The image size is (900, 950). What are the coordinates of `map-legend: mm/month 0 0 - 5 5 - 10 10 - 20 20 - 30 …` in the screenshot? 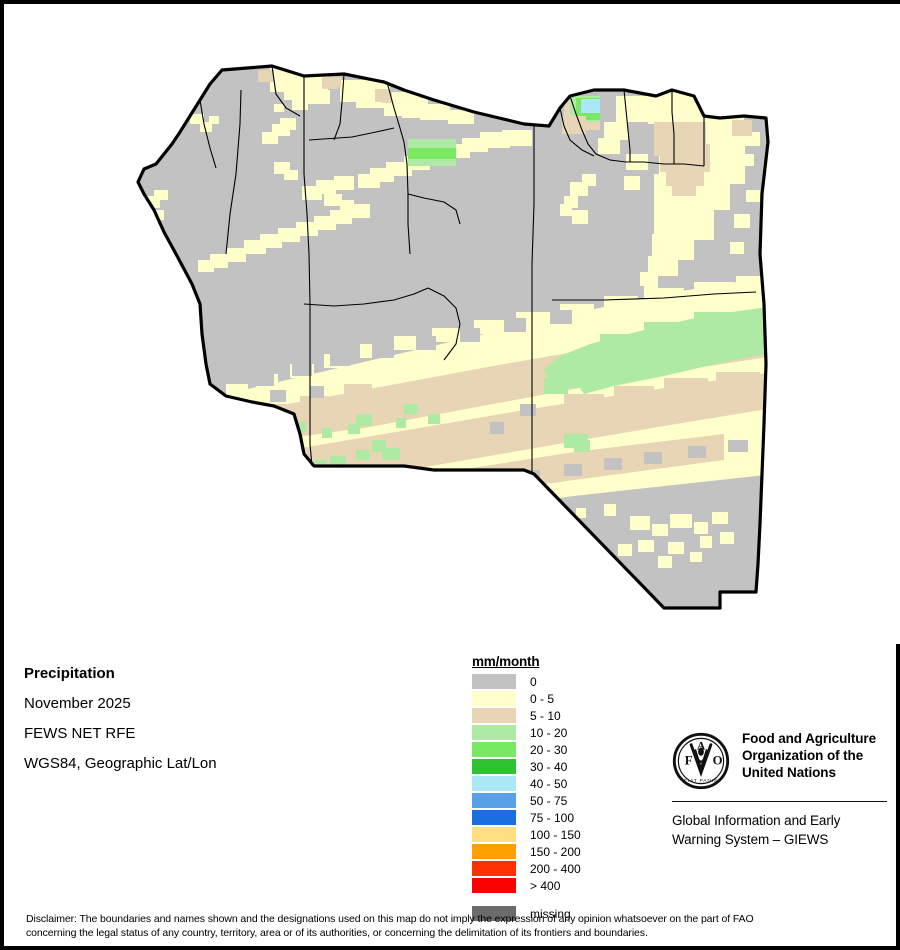 It's located at (537, 788).